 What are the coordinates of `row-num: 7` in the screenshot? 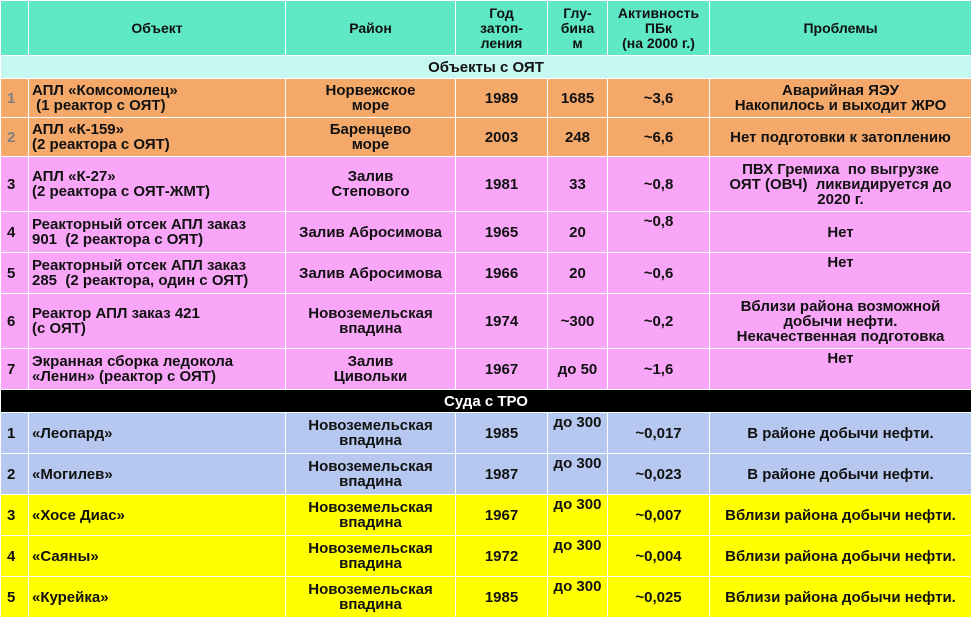 It's located at (14, 369).